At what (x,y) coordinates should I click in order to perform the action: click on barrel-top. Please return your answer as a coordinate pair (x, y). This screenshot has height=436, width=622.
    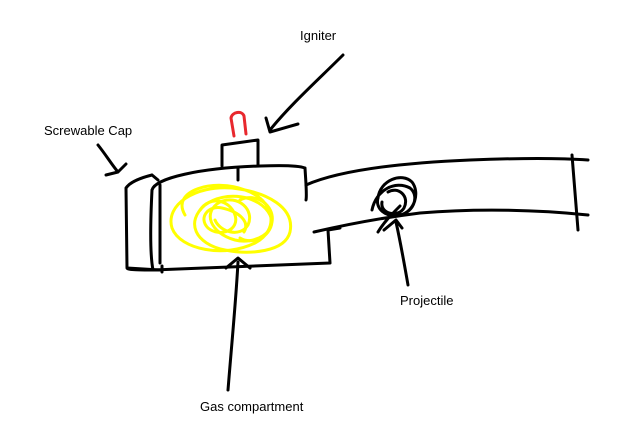
    Looking at the image, I should click on (447, 172).